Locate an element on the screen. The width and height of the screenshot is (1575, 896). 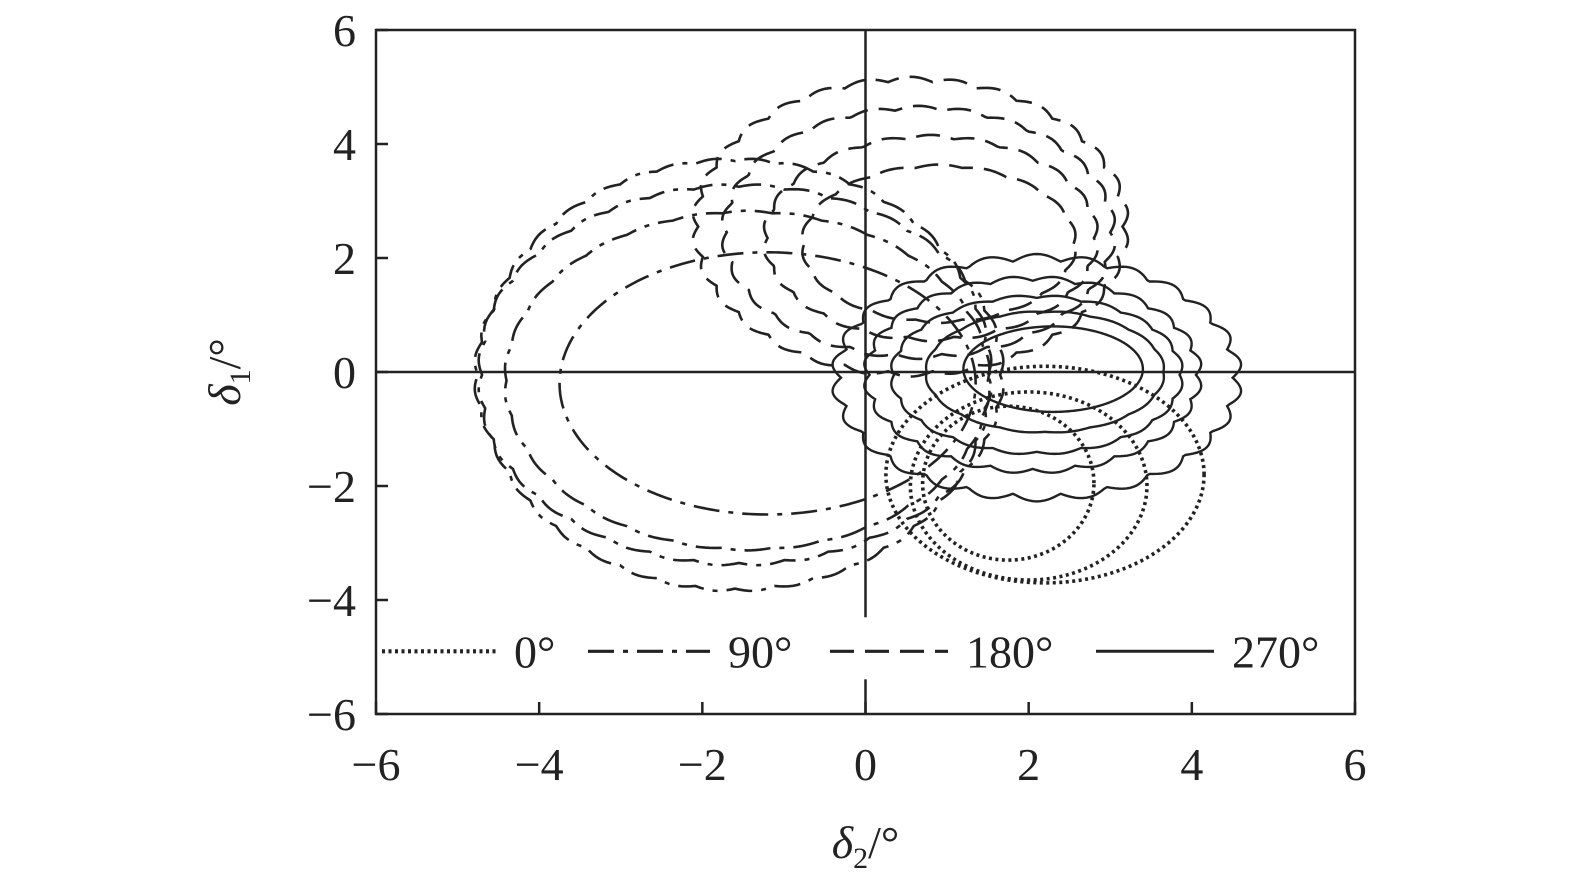
y-tick-label: 4 is located at coordinates (344, 144).